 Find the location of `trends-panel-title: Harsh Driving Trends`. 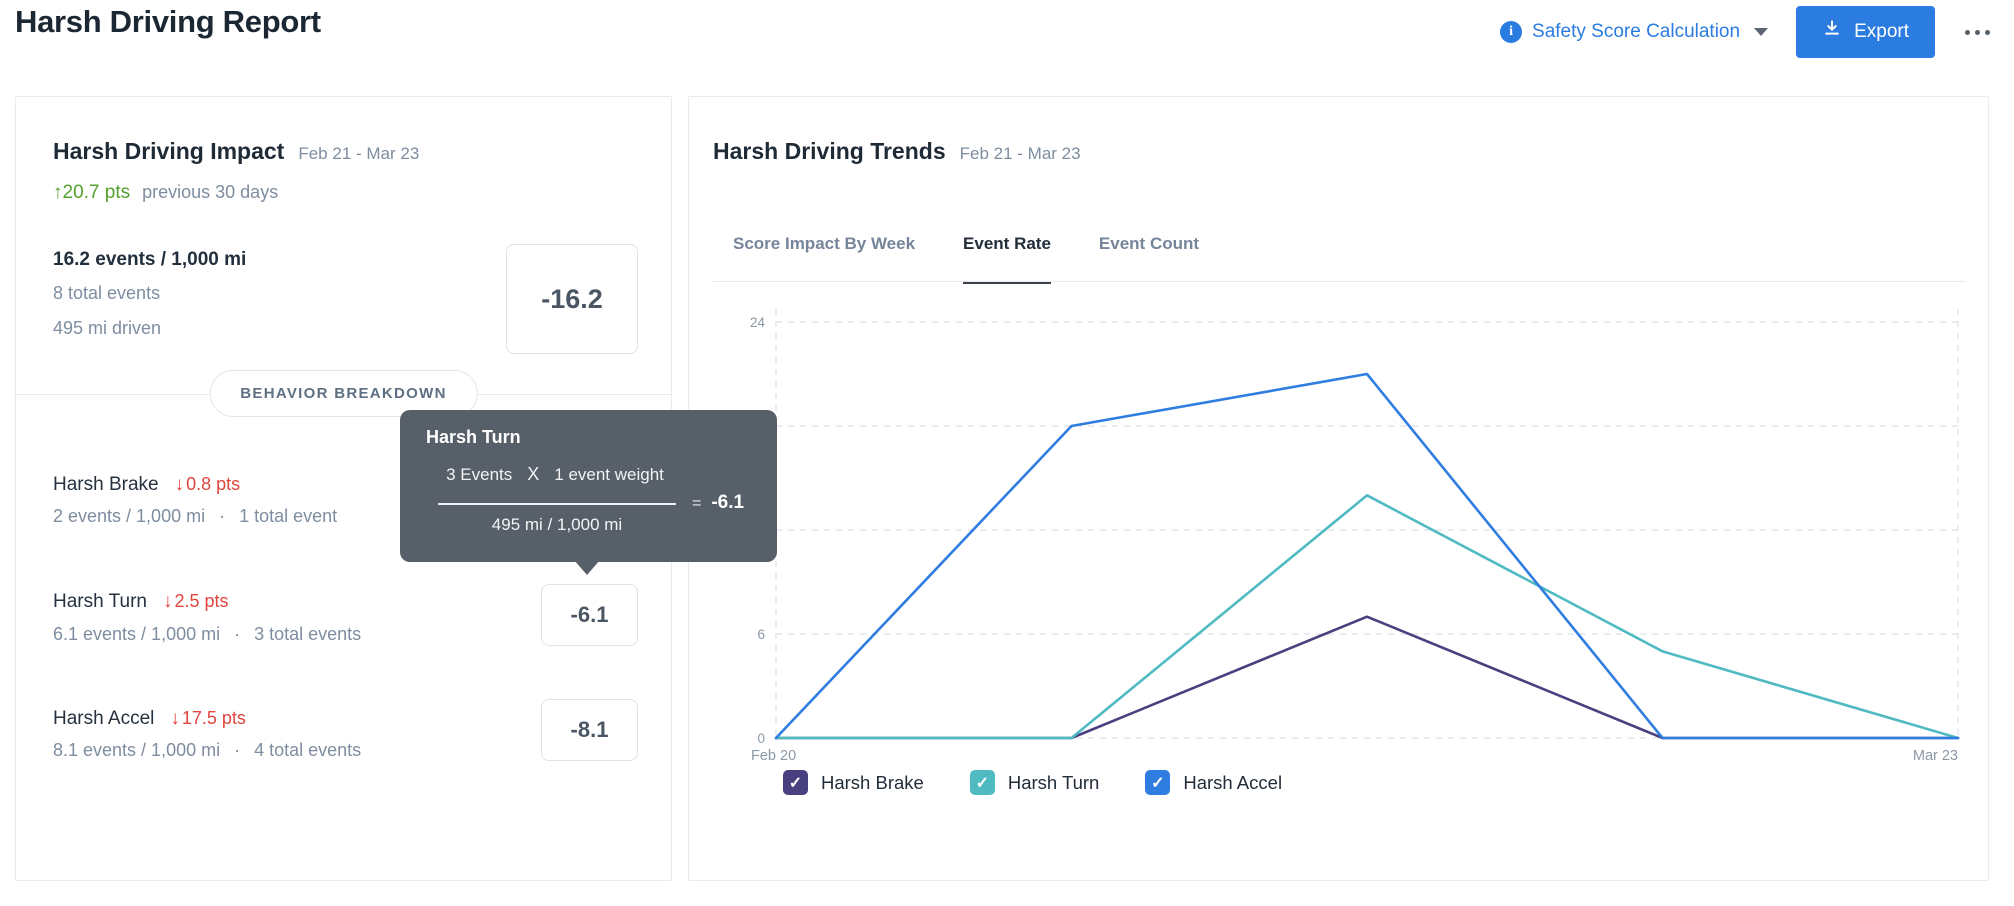

trends-panel-title: Harsh Driving Trends is located at coordinates (829, 151).